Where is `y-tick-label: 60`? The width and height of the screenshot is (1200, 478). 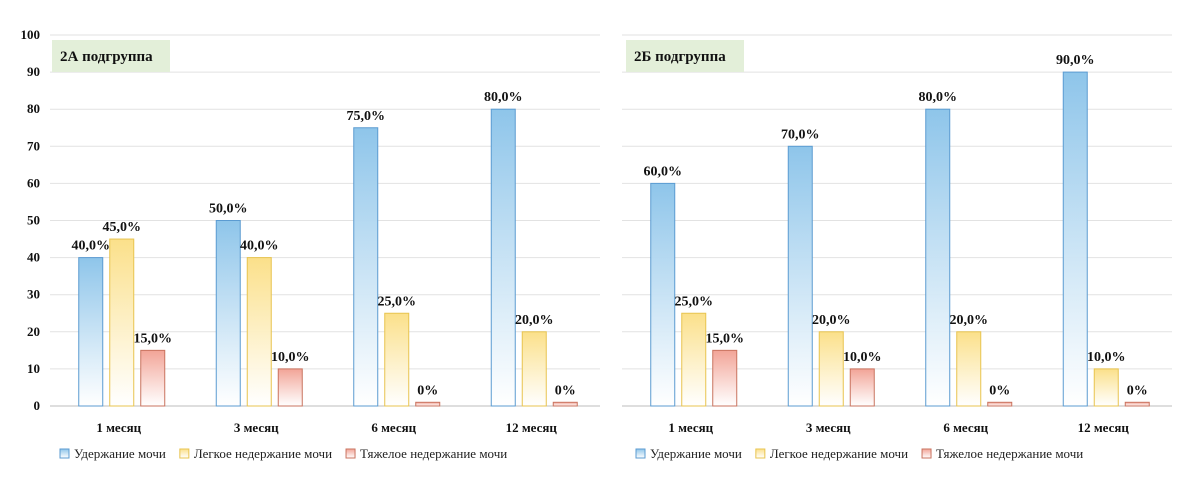
y-tick-label: 60 is located at coordinates (33, 182).